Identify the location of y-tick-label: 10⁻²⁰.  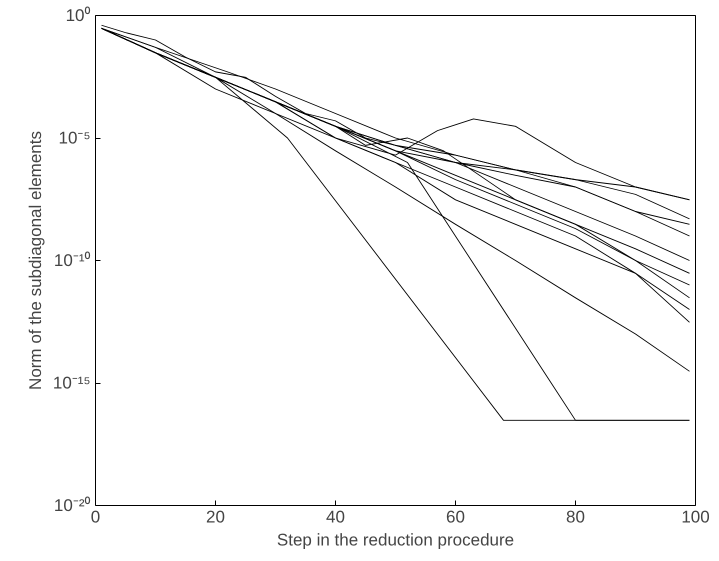
(72, 505).